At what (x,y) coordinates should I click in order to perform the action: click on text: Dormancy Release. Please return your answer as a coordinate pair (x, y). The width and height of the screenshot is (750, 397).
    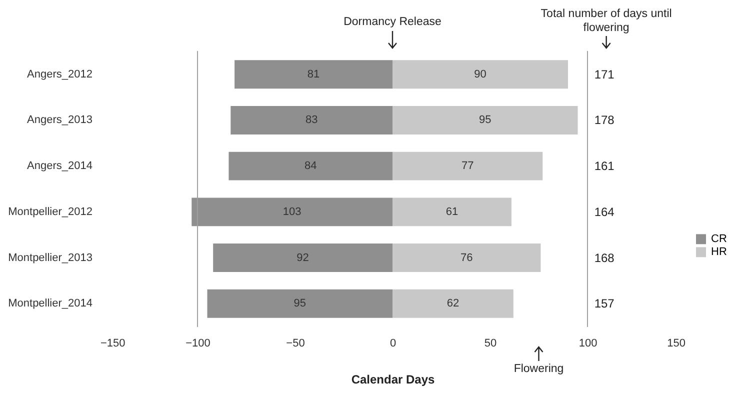
    Looking at the image, I should click on (393, 22).